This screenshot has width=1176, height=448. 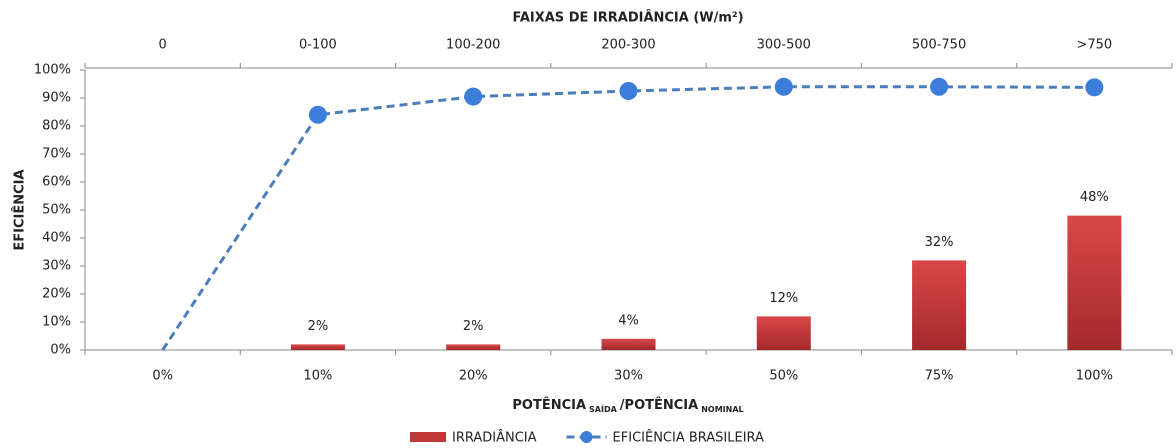 What do you see at coordinates (163, 45) in the screenshot?
I see `top-tick-label: 0` at bounding box center [163, 45].